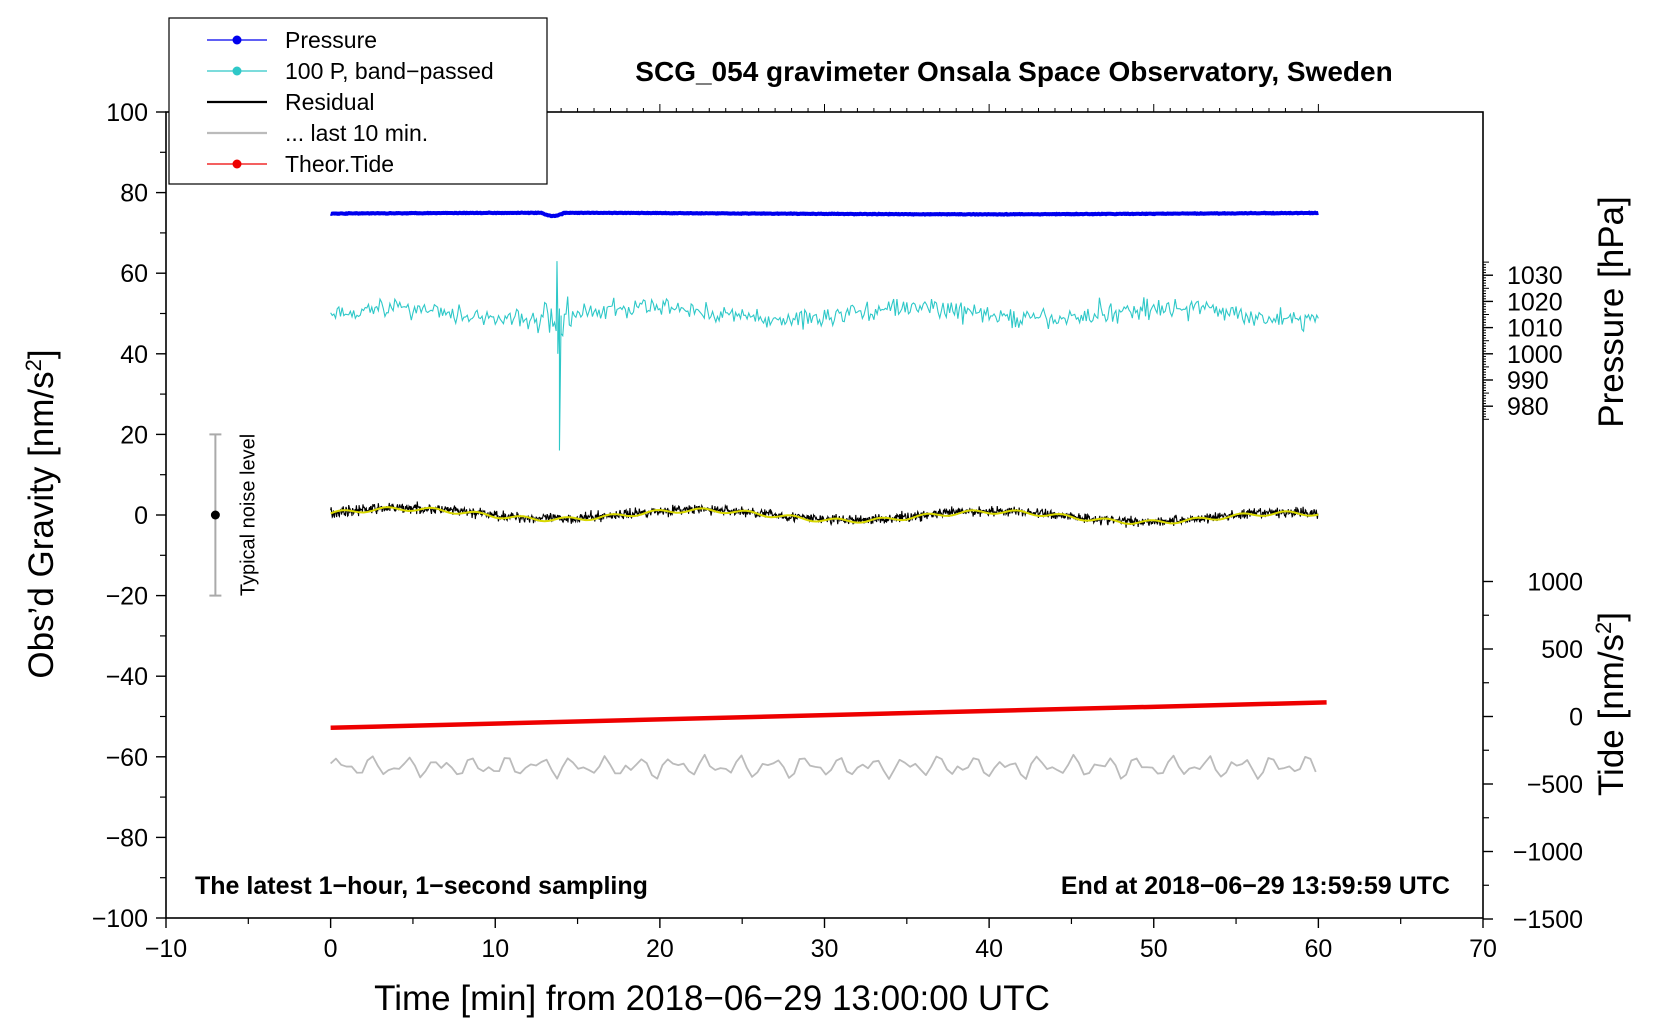 This screenshot has height=1020, width=1660. What do you see at coordinates (1535, 276) in the screenshot?
I see `pressure-tick-label: 1030` at bounding box center [1535, 276].